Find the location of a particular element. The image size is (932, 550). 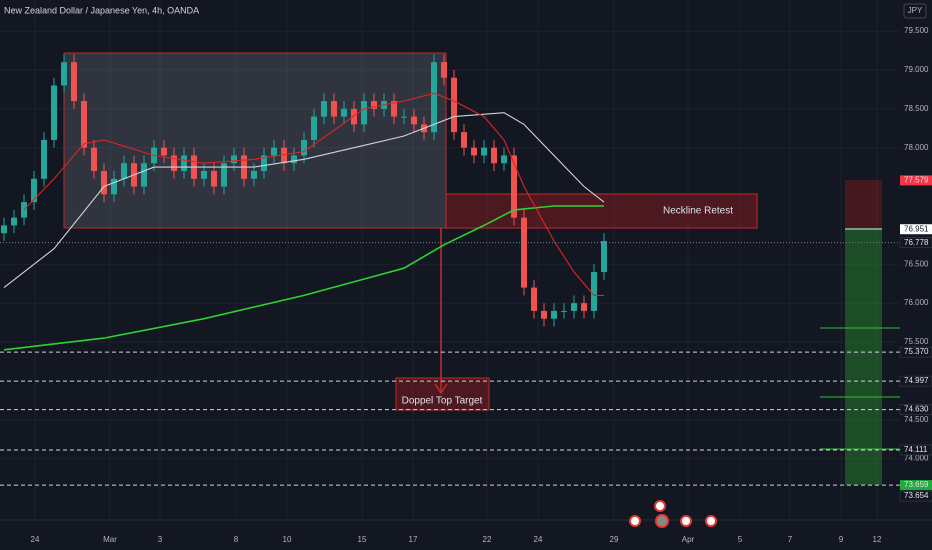

price-tag-label: 74.997 is located at coordinates (916, 380).